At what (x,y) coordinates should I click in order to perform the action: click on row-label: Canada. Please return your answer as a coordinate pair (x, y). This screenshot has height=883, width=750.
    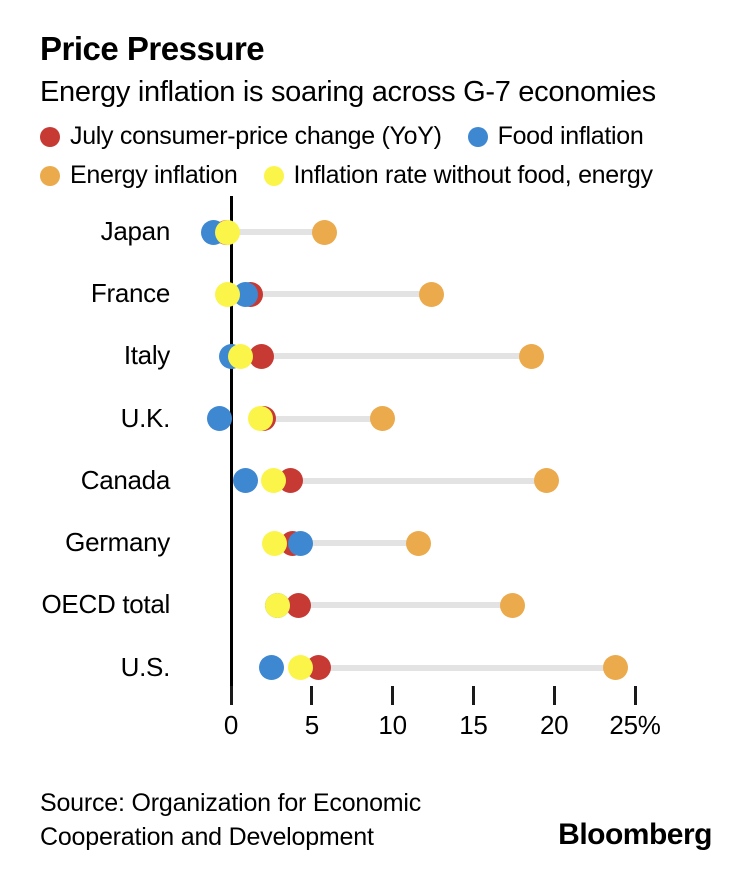
    Looking at the image, I should click on (125, 479).